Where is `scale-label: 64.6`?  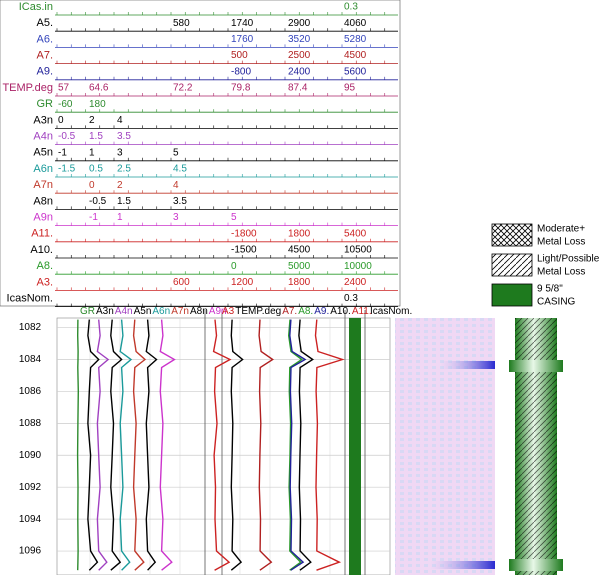
scale-label: 64.6 is located at coordinates (99, 88).